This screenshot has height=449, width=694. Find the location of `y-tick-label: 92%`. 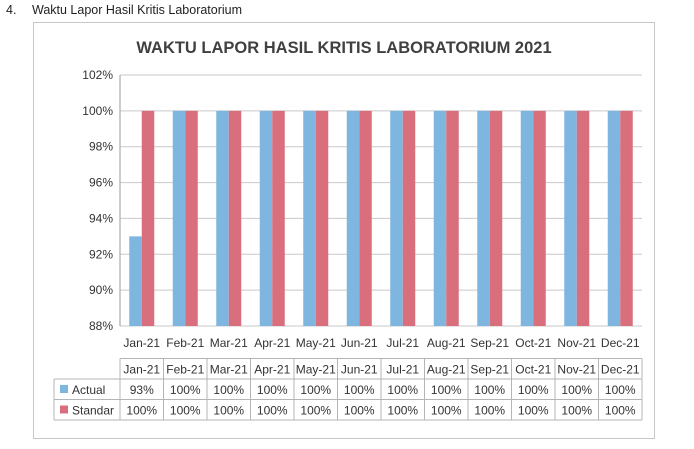

y-tick-label: 92% is located at coordinates (101, 254).